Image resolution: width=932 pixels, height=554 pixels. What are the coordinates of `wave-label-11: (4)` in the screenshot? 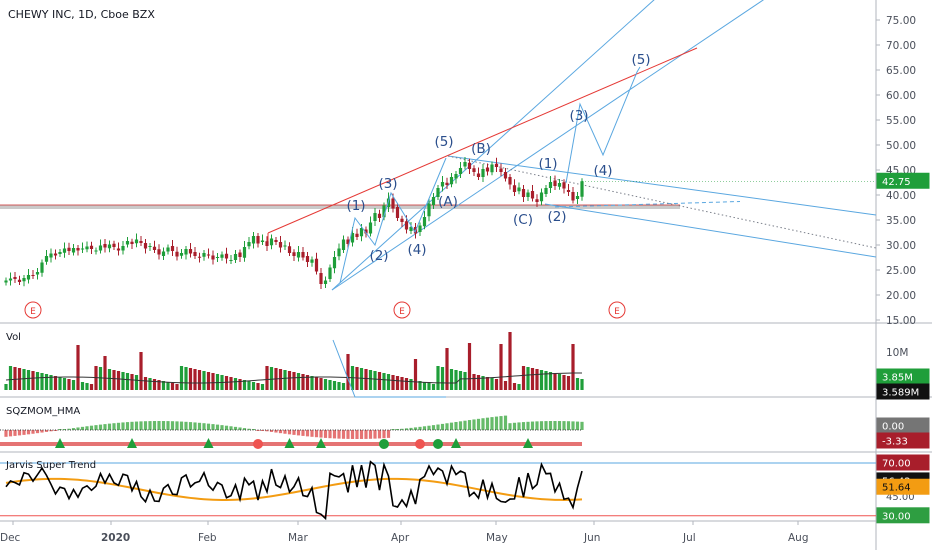 It's located at (602, 171).